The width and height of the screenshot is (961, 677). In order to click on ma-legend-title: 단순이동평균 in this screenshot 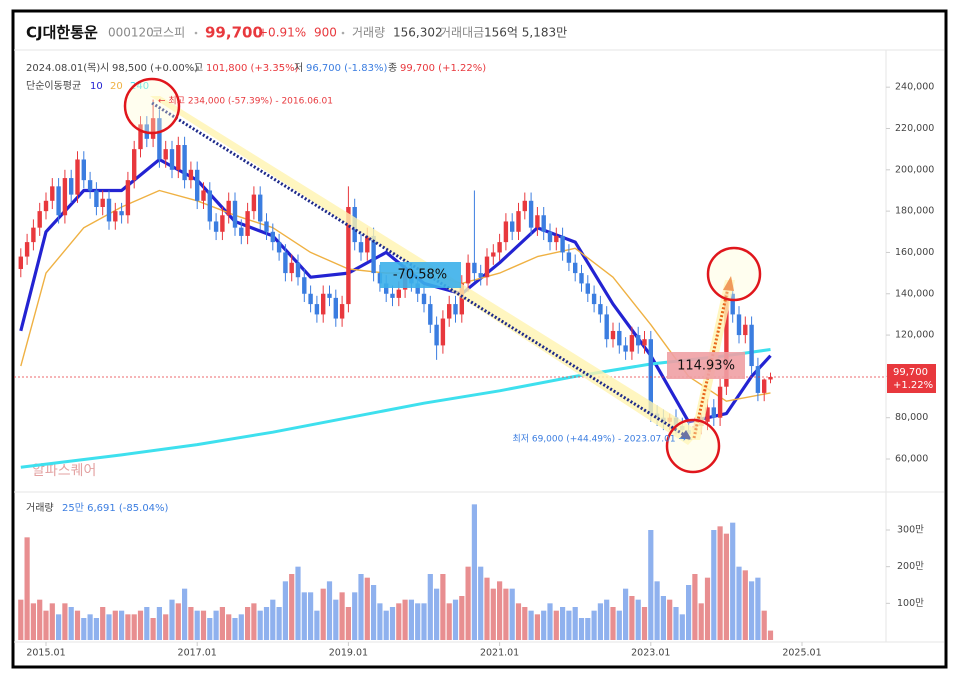, I will do `click(53, 86)`.